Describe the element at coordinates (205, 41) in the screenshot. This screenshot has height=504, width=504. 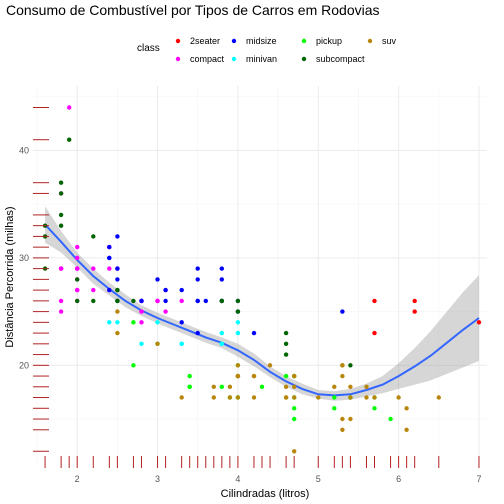
I see `legend-label-2seater: 2seater` at that location.